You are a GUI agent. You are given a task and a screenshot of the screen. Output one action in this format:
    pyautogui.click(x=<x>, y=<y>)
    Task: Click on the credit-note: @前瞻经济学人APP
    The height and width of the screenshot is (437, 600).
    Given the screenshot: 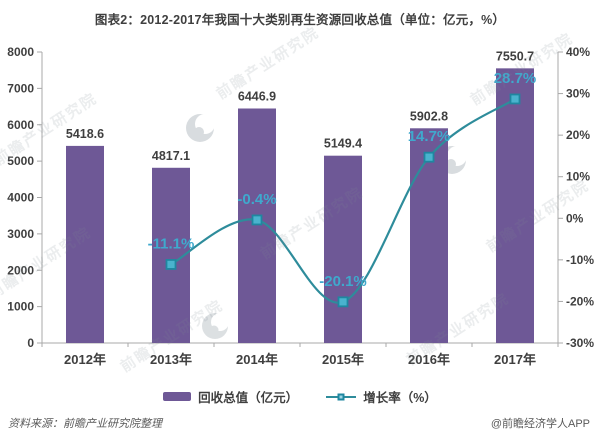 What is the action you would take?
    pyautogui.click(x=540, y=424)
    